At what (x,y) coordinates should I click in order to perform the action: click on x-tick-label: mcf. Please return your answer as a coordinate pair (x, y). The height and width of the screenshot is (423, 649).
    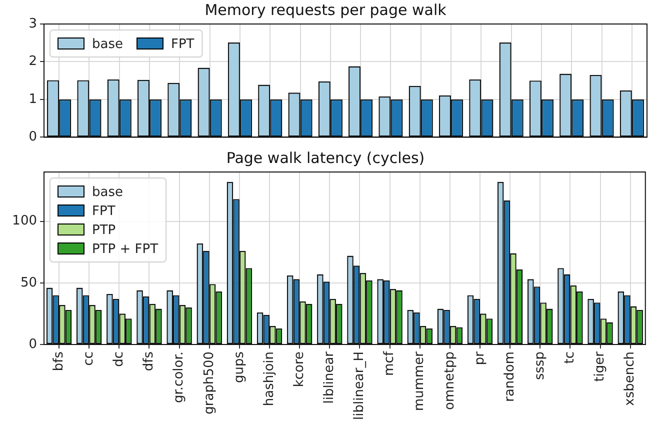
    Looking at the image, I should click on (390, 363).